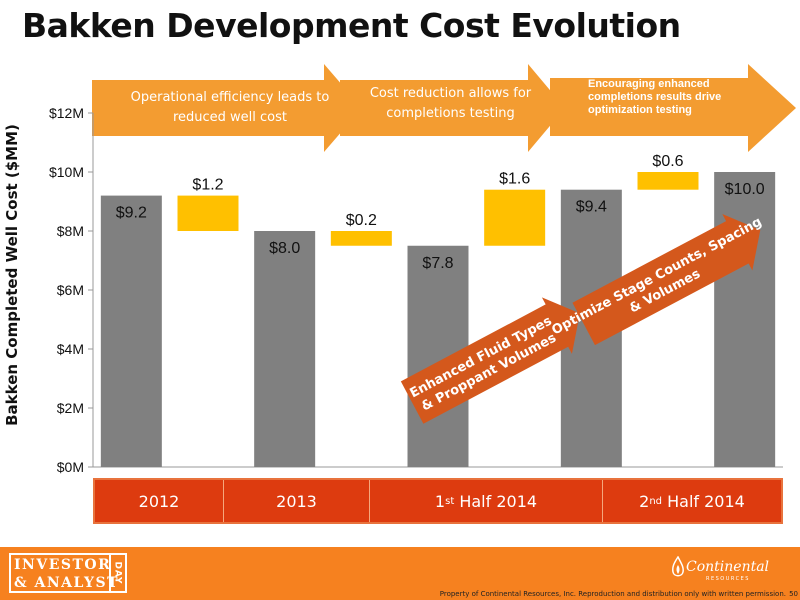 This screenshot has height=600, width=800. Describe the element at coordinates (514, 179) in the screenshot. I see `bar-value-label: $1.6` at that location.